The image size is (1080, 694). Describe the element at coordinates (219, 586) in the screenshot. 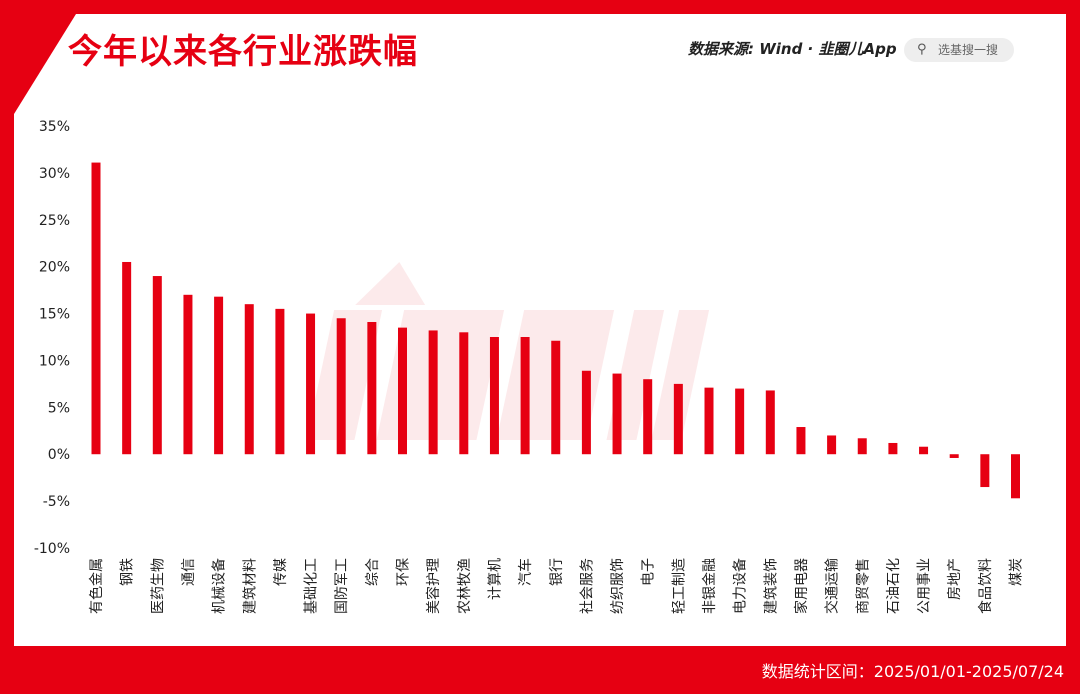

I see `x-tick-label: 机械设备` at that location.